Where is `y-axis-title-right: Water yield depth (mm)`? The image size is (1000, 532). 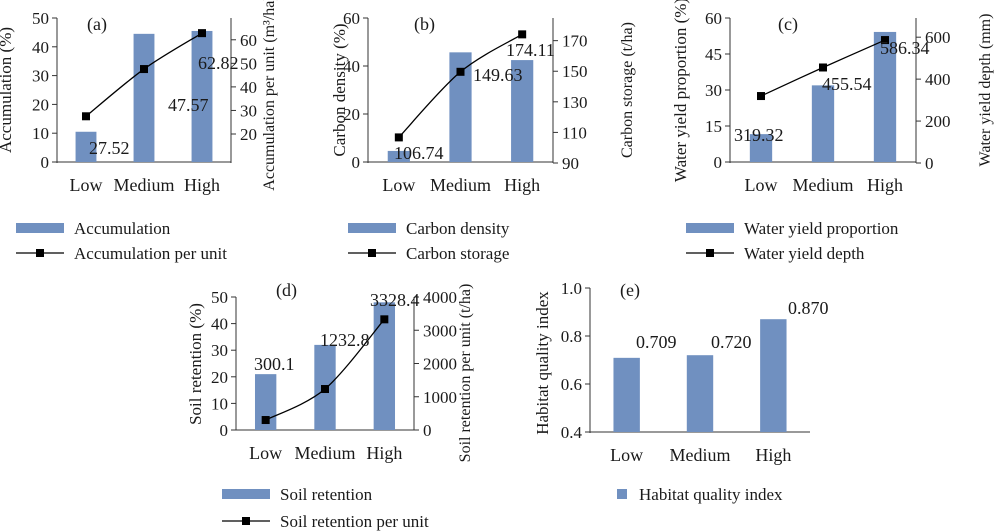
y-axis-title-right: Water yield depth (mm) is located at coordinates (985, 90).